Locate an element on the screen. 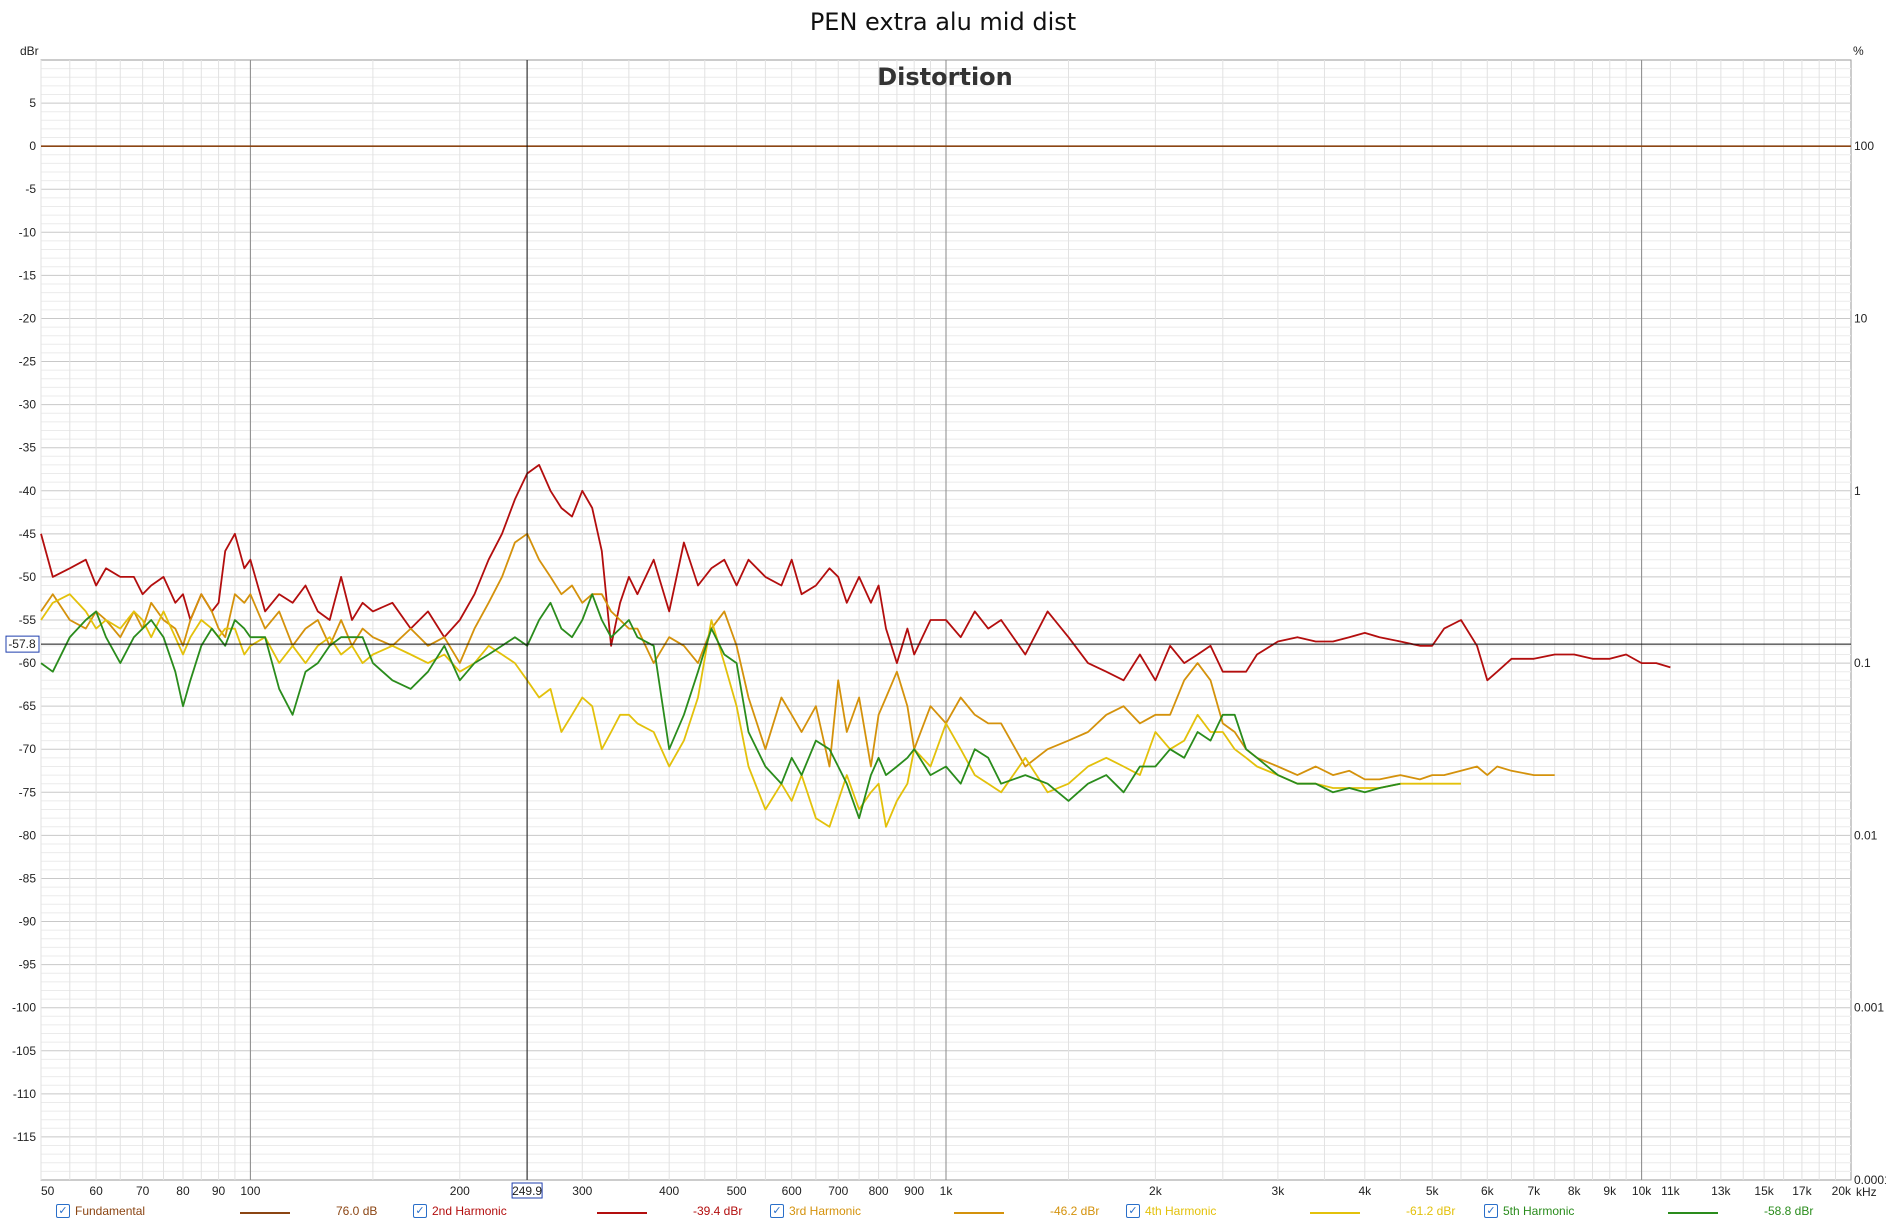 Image resolution: width=1886 pixels, height=1225 pixels. series-line-4th-harmonic is located at coordinates (750, 710).